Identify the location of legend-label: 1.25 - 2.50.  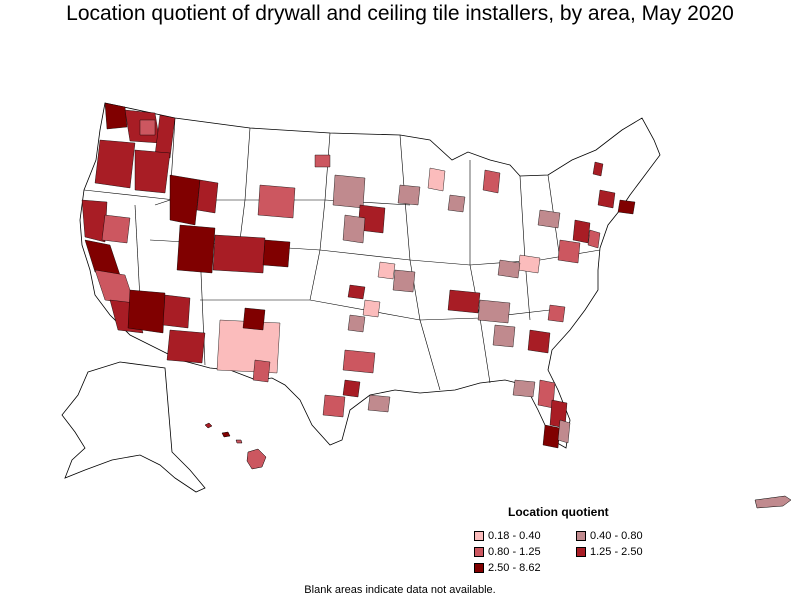
(616, 552).